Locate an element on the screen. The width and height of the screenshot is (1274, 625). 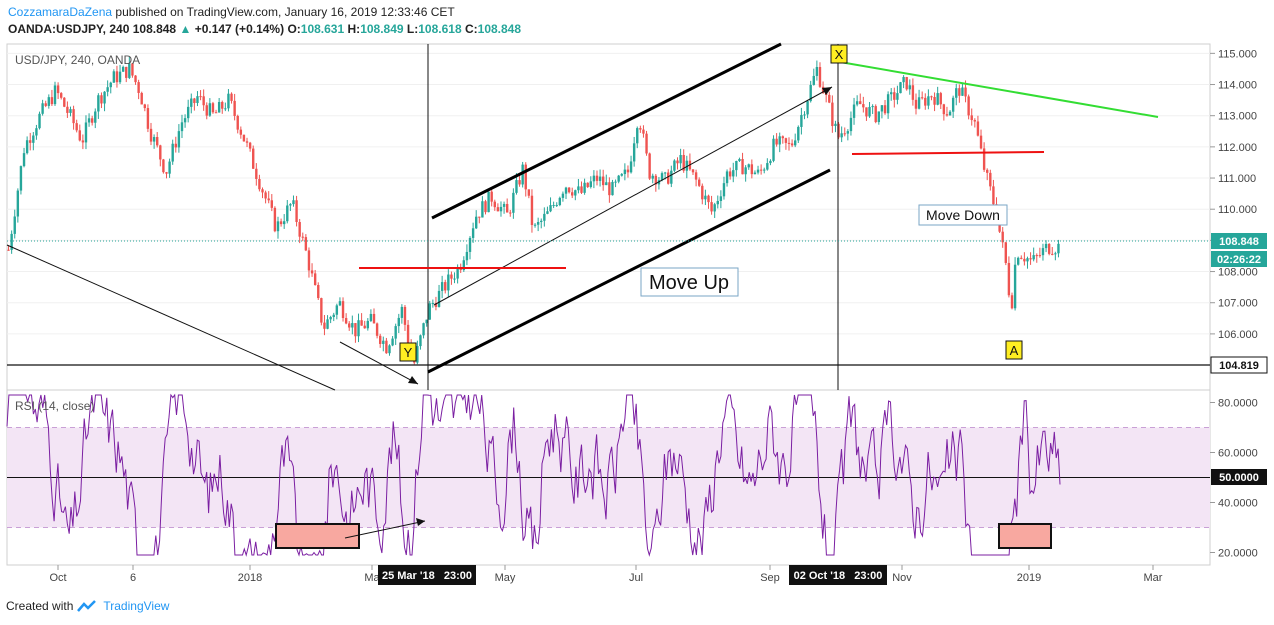
move-up-text: Move Up is located at coordinates (689, 283).